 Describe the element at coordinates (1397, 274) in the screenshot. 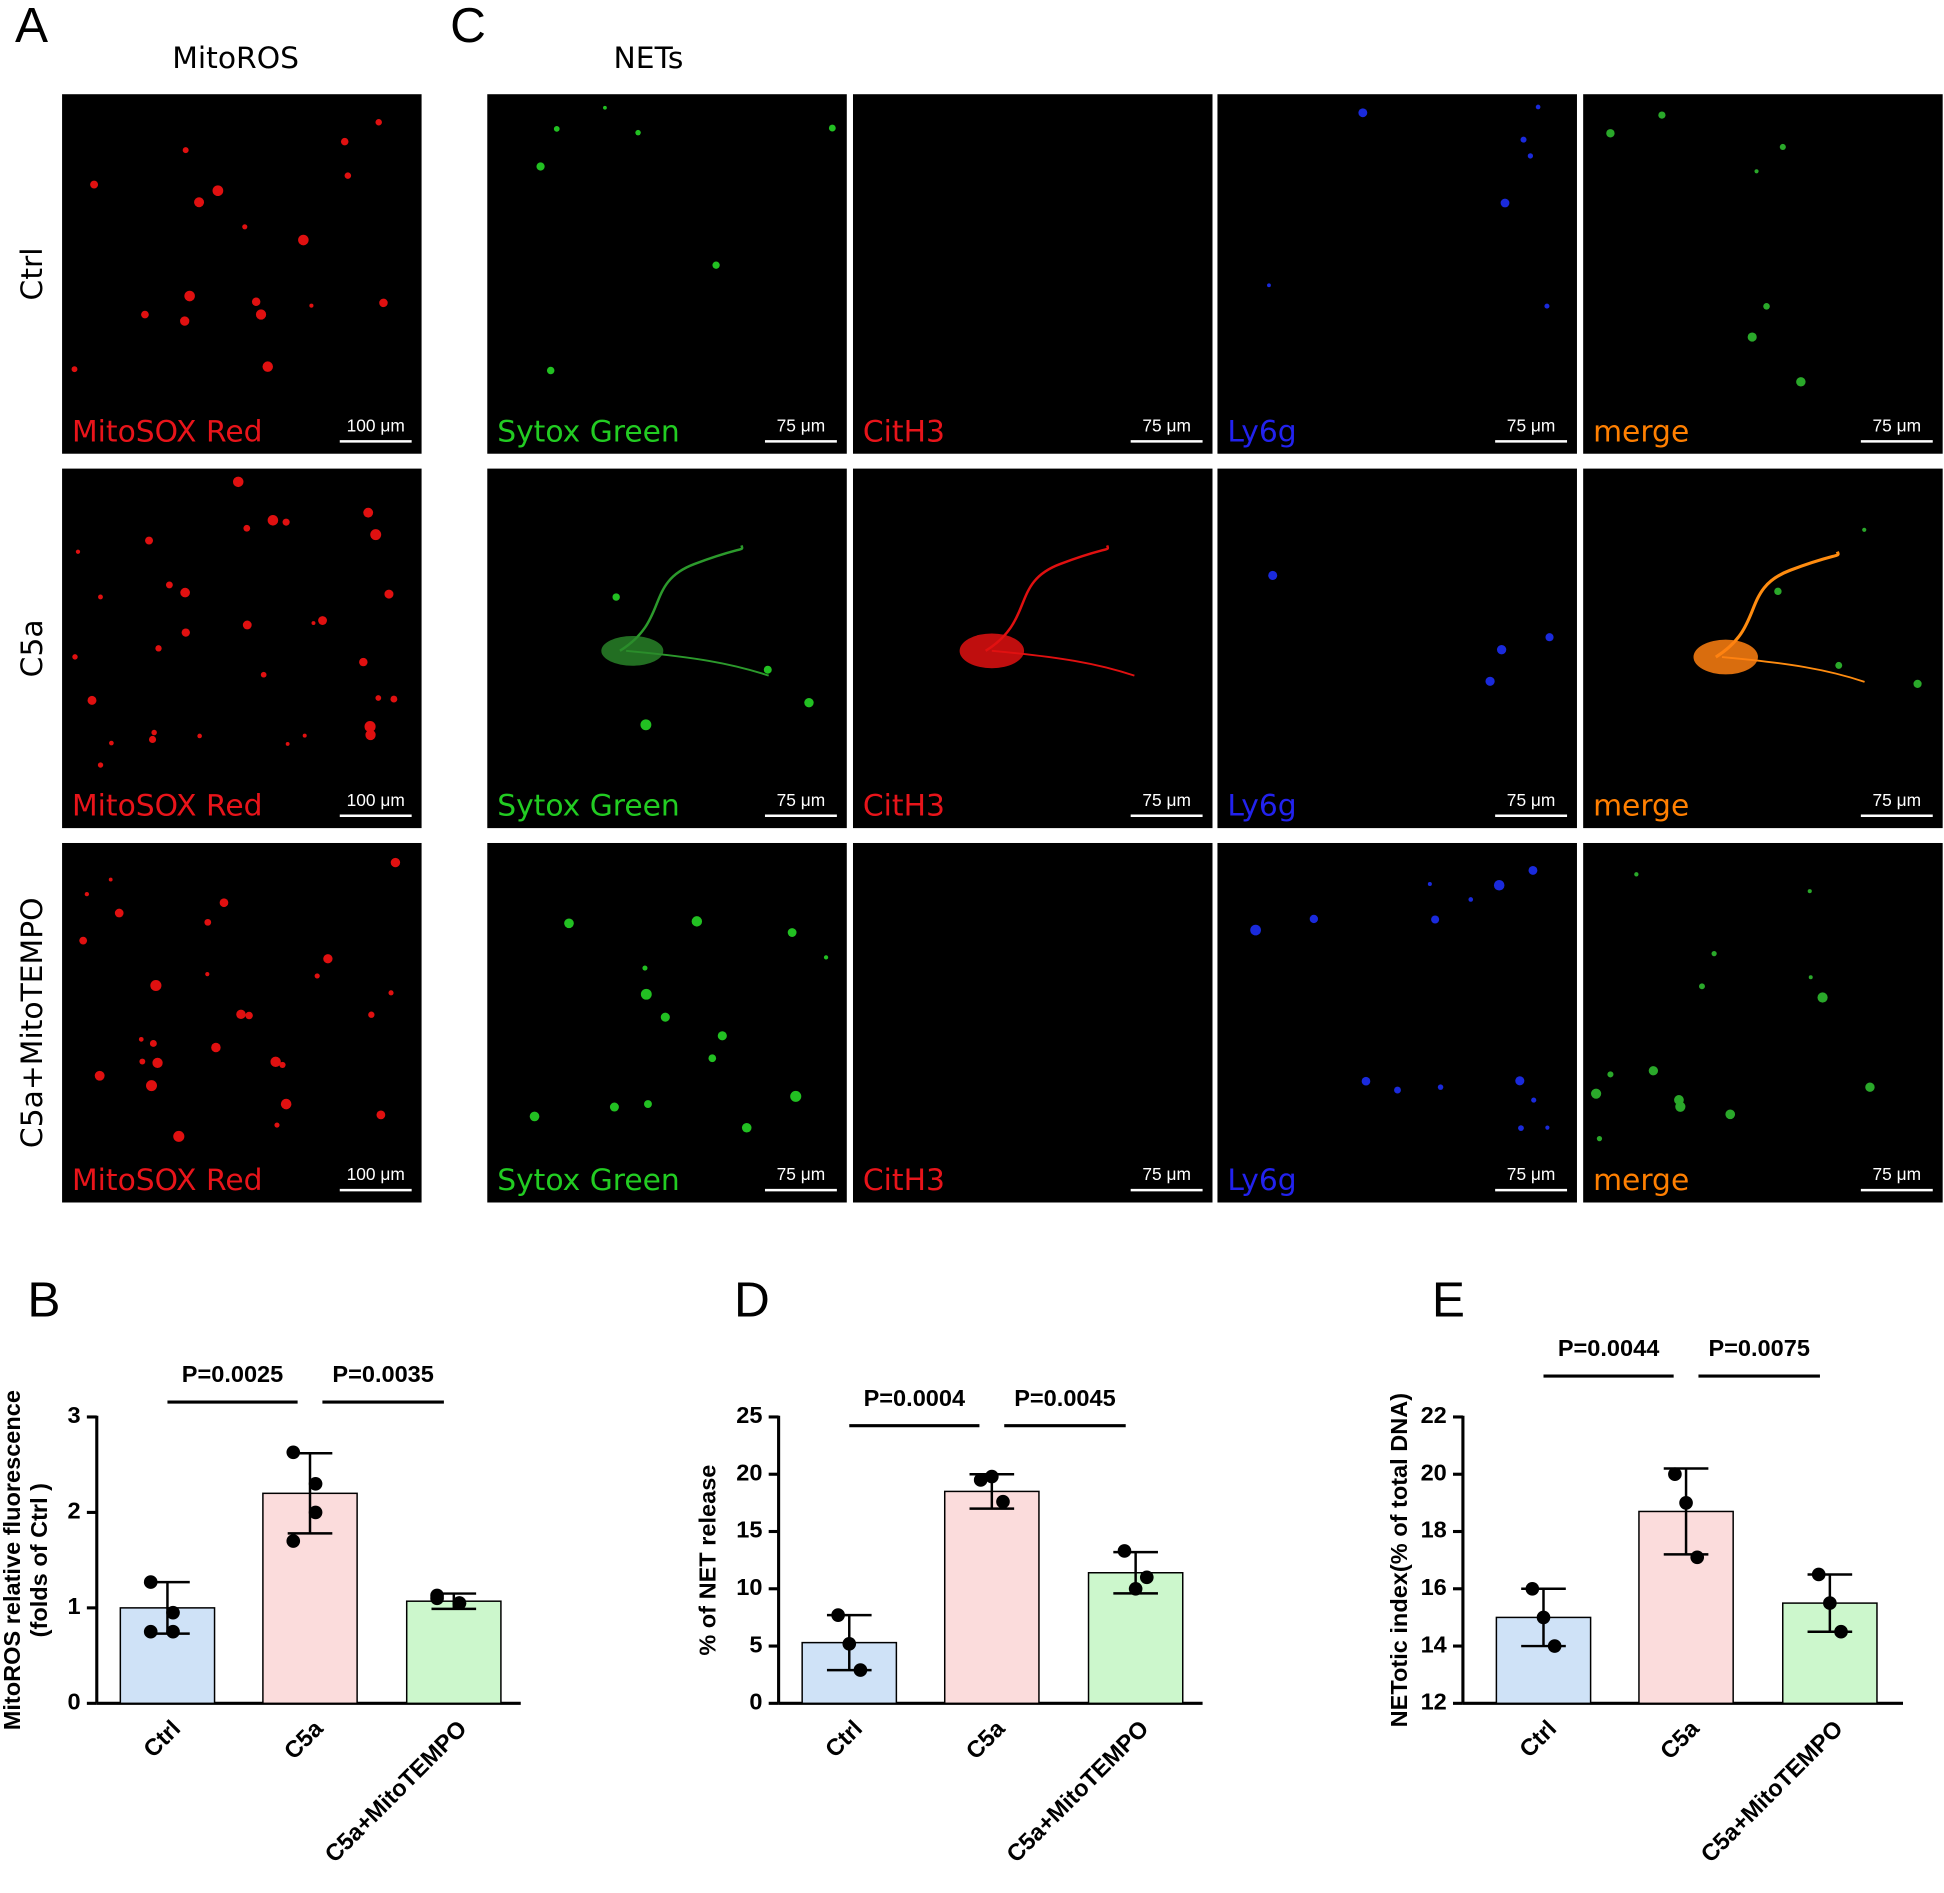

I see `micrograph: Ly6g 75 μm` at that location.